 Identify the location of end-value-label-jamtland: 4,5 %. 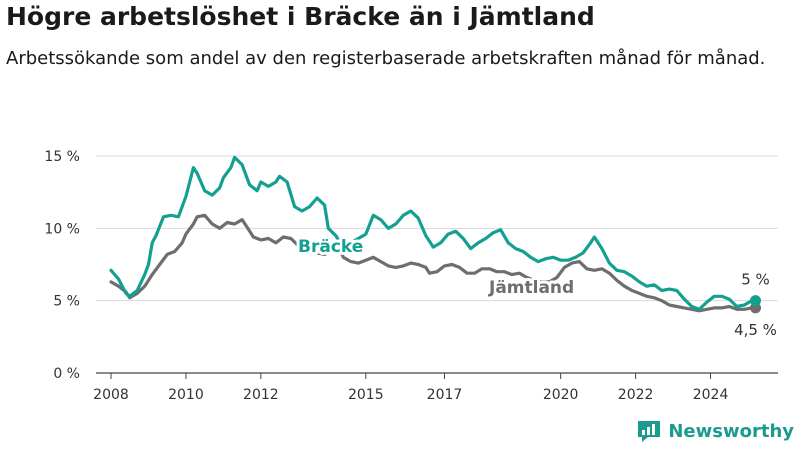
(755, 330).